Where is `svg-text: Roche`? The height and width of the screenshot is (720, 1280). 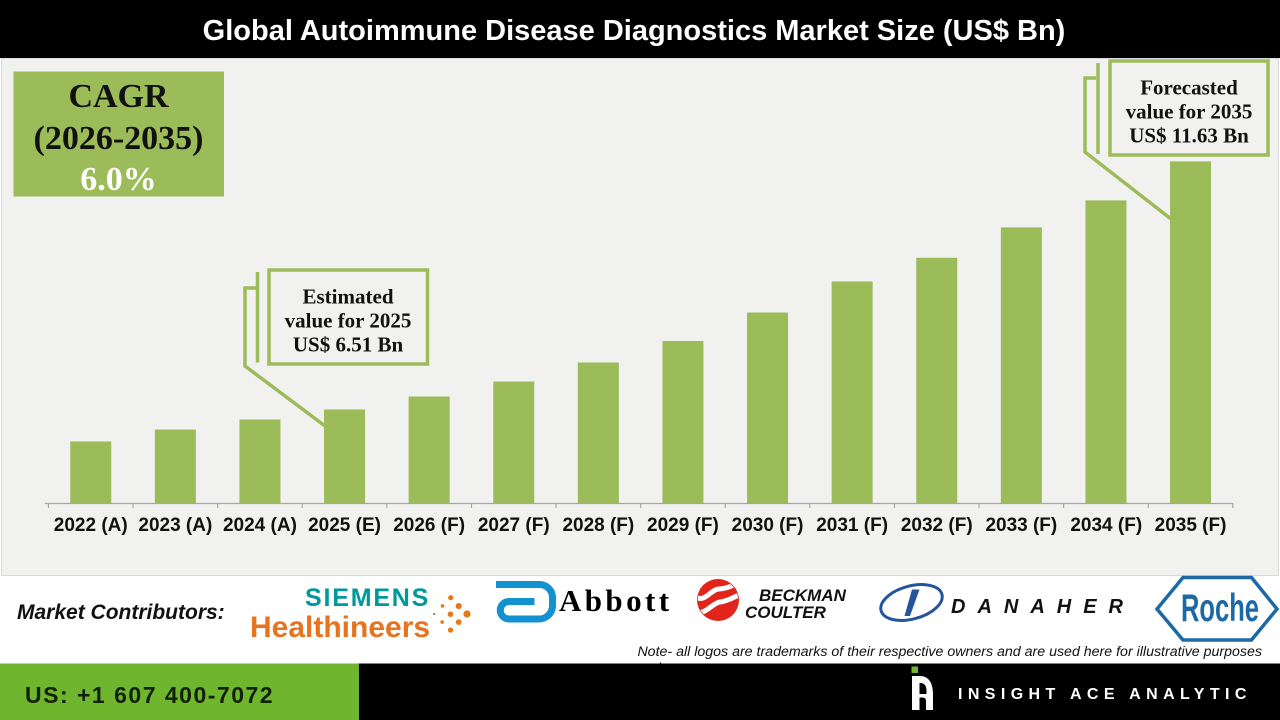
svg-text: Roche is located at coordinates (1220, 608).